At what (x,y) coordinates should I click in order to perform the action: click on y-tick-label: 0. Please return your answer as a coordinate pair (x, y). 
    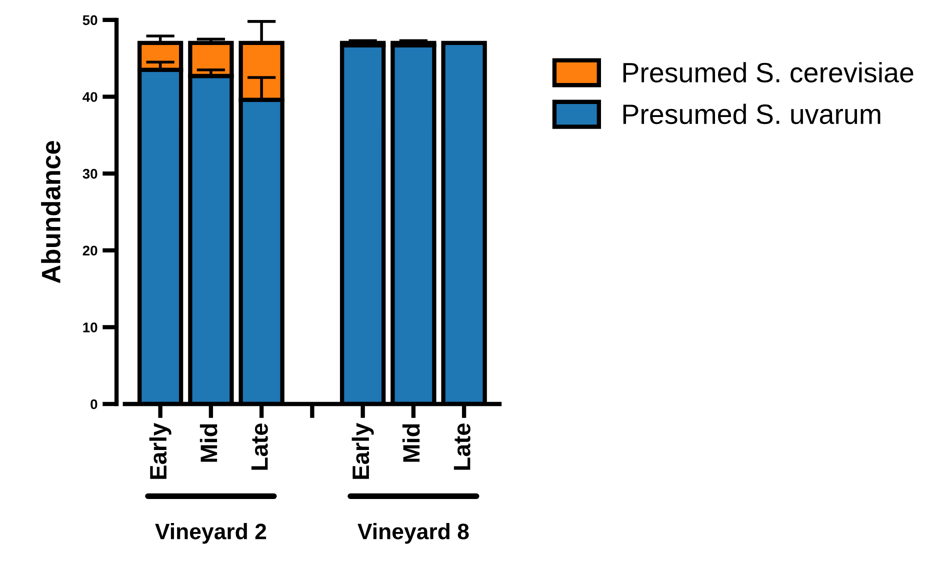
    Looking at the image, I should click on (94, 404).